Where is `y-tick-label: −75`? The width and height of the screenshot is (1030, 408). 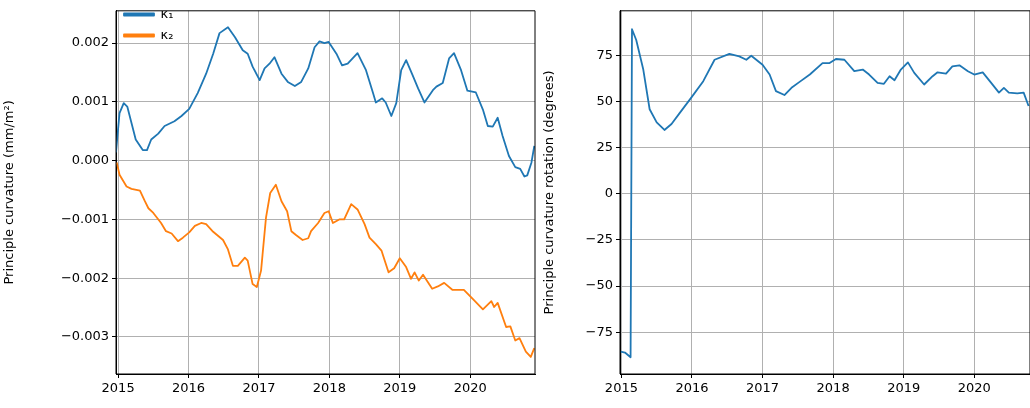
y-tick-label: −75 is located at coordinates (599, 331).